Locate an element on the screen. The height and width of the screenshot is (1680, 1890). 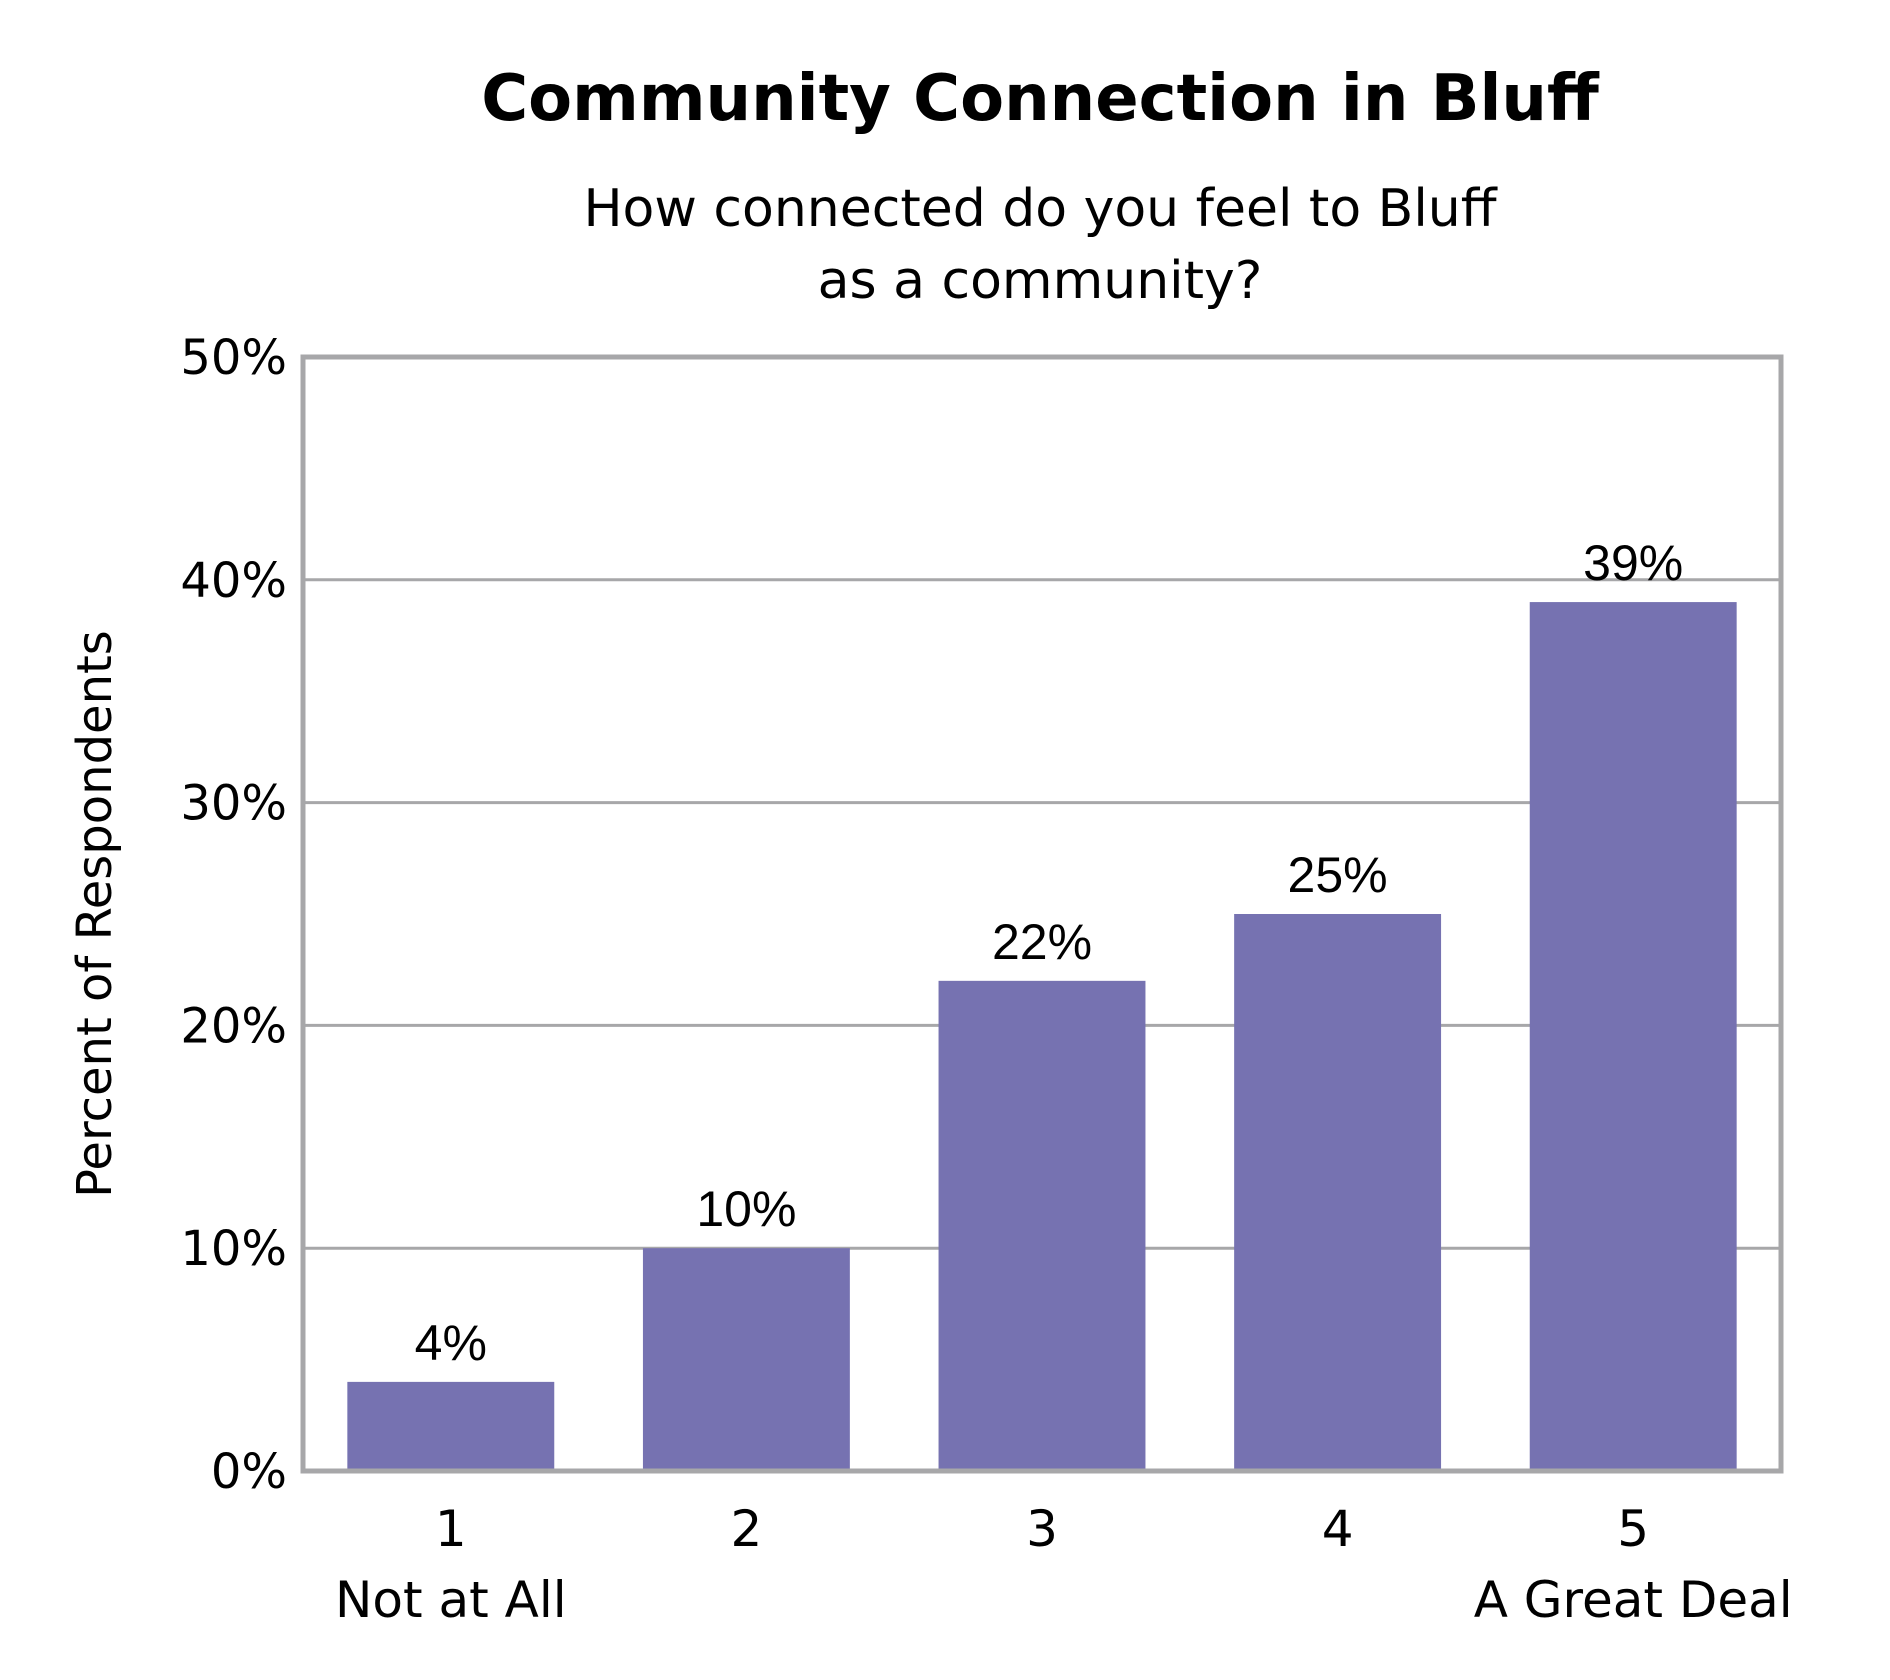
y-tick-label: 40% is located at coordinates (233, 581).